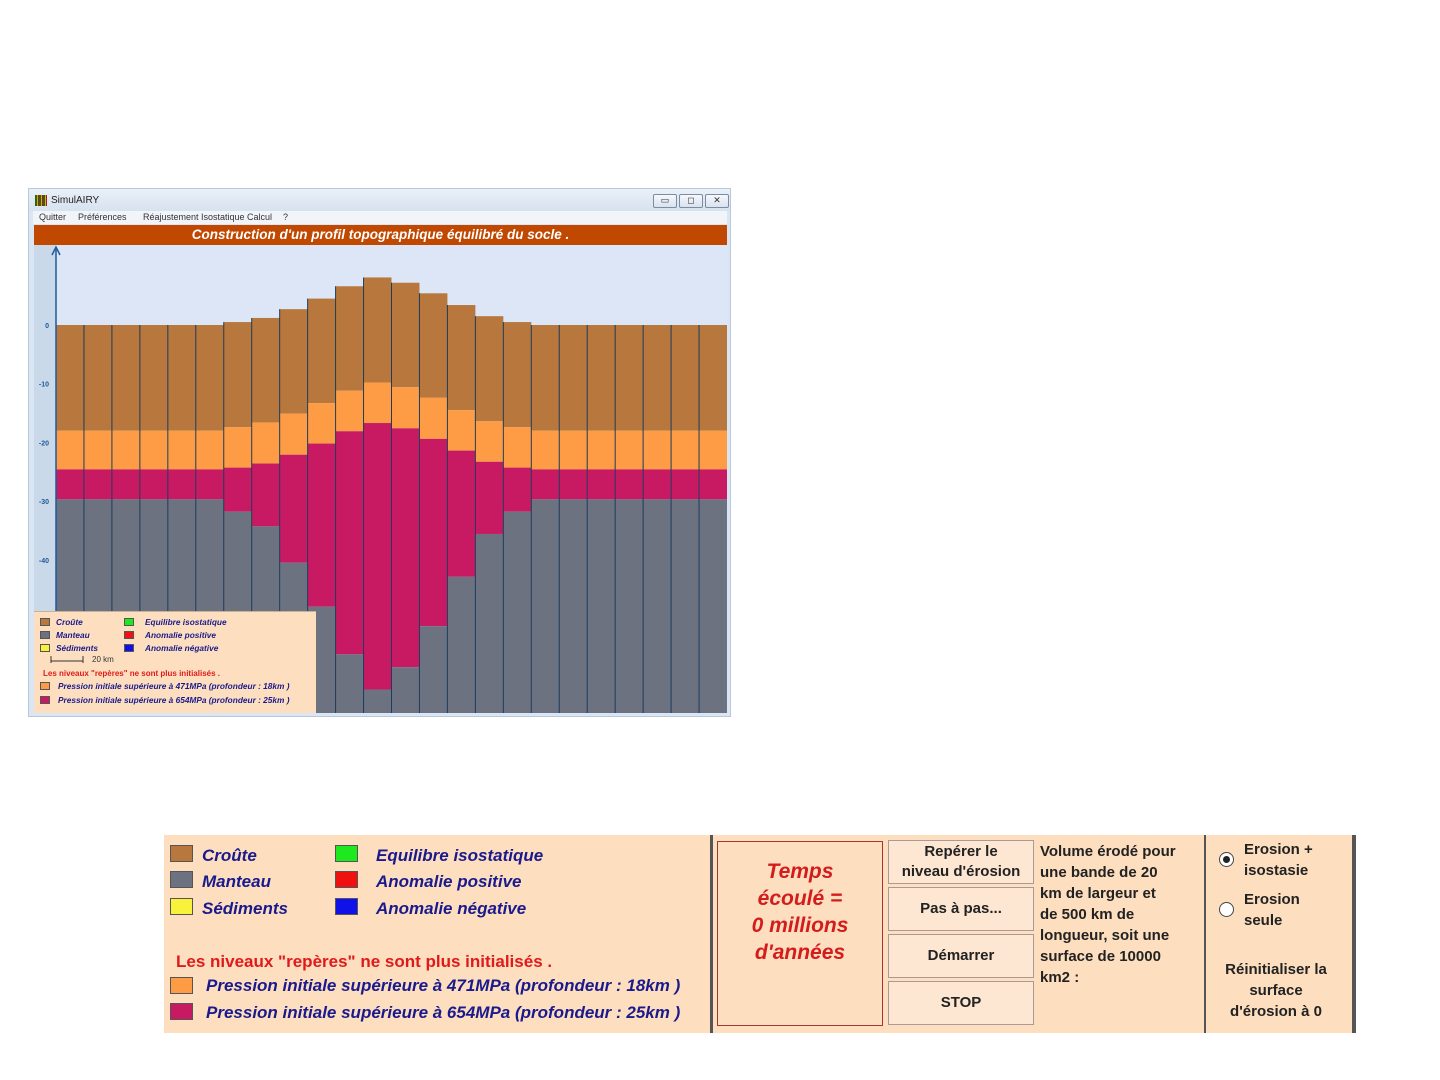 This screenshot has height=1080, width=1440. Describe the element at coordinates (45, 479) in the screenshot. I see `y-axis-band` at that location.